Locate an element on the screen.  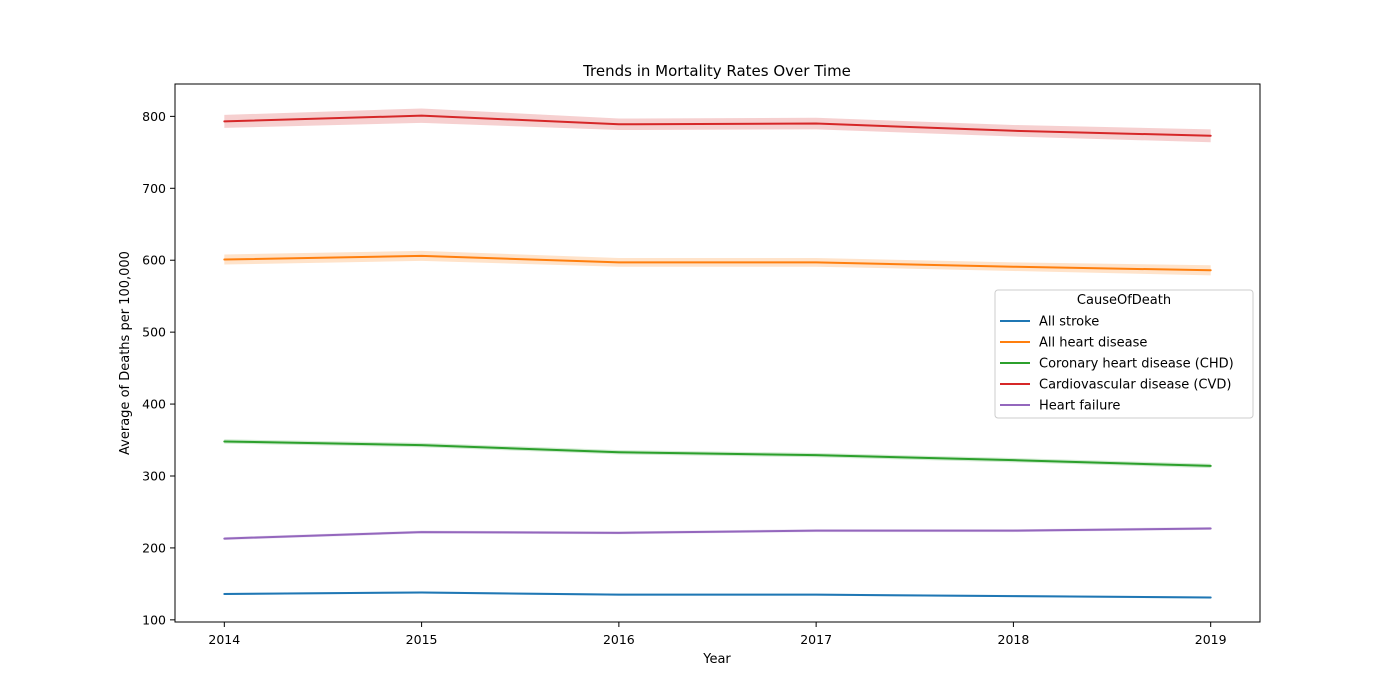
legend-label: All heart disease is located at coordinates (1093, 343).